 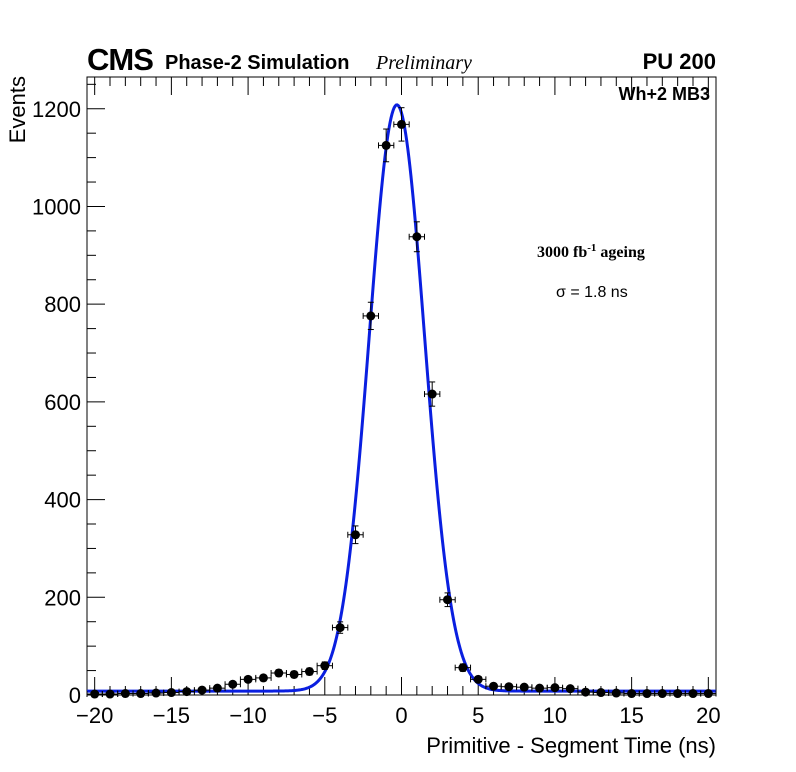 I want to click on x-axis-label: Primitive - Segment Time (ns), so click(x=571, y=745).